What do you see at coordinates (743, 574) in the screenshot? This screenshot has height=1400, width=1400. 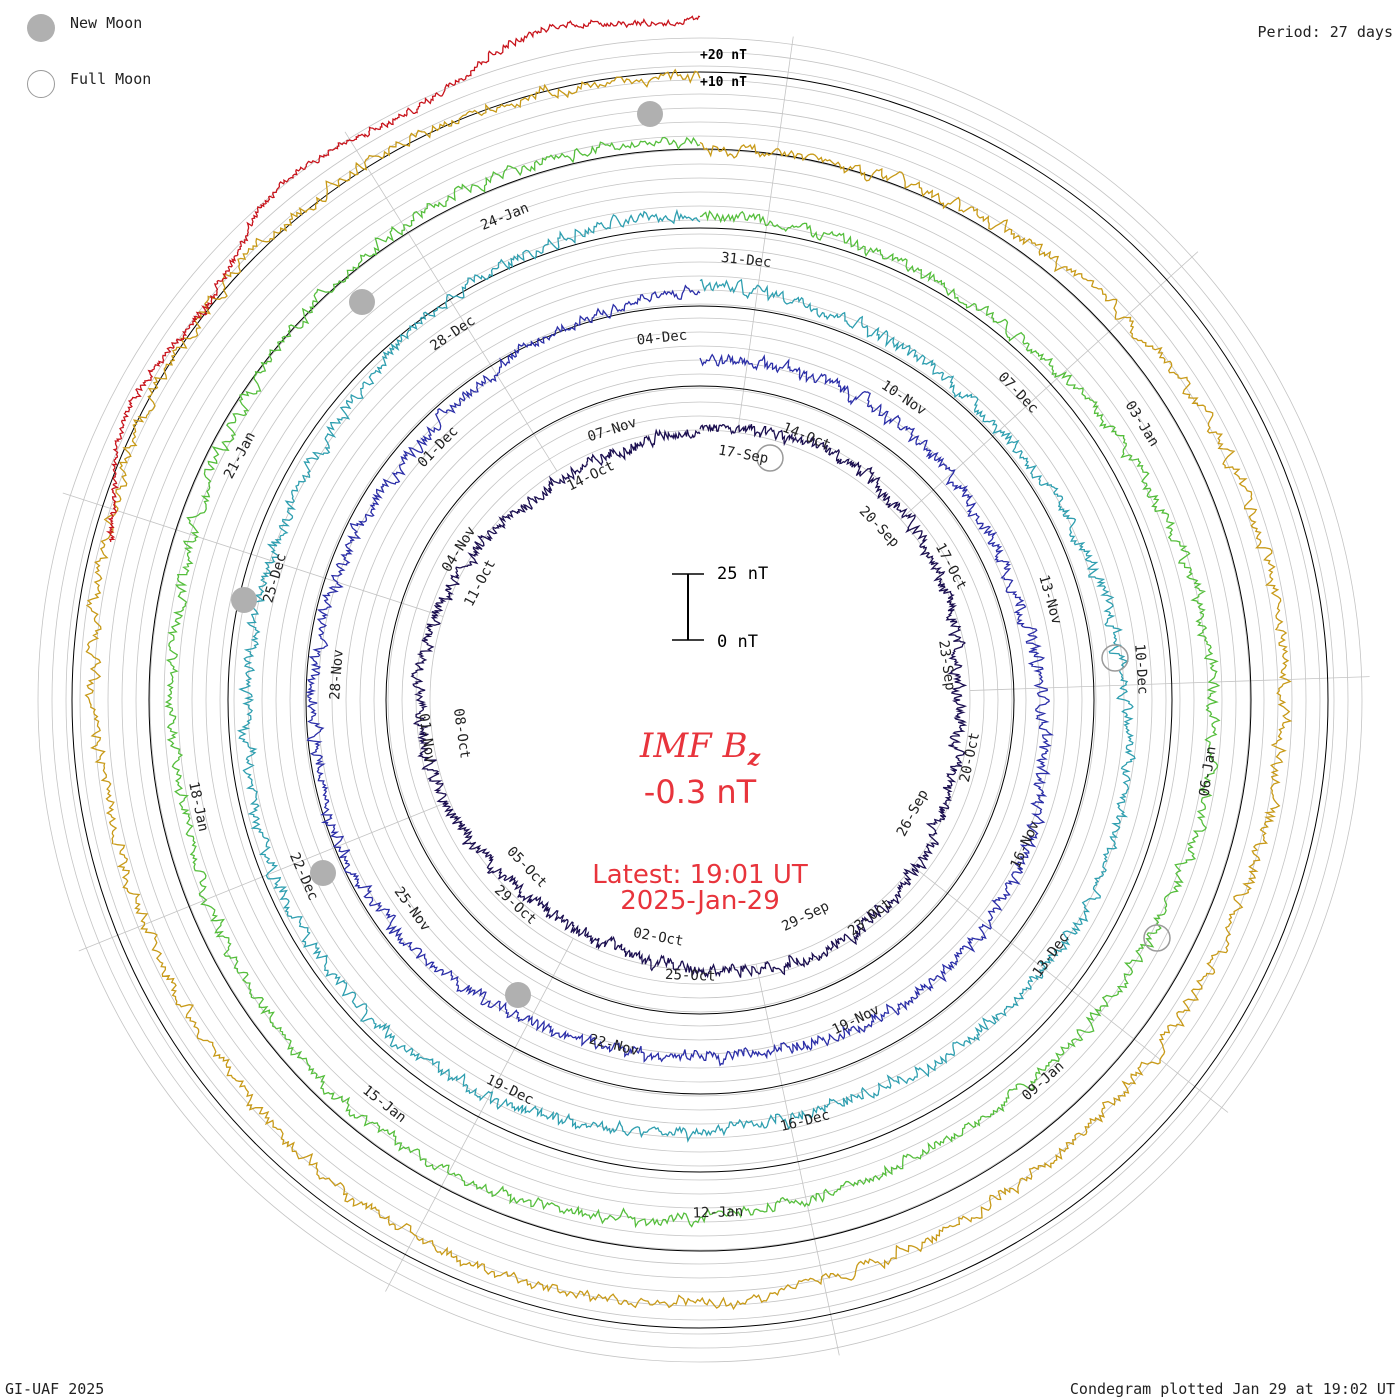 I see `scale-bar-top-label: 25 nT` at bounding box center [743, 574].